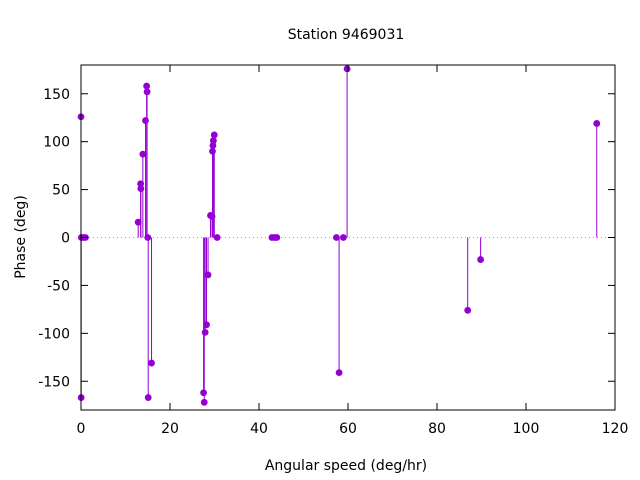 The width and height of the screenshot is (640, 480). I want to click on y-tick-label: 100, so click(56, 143).